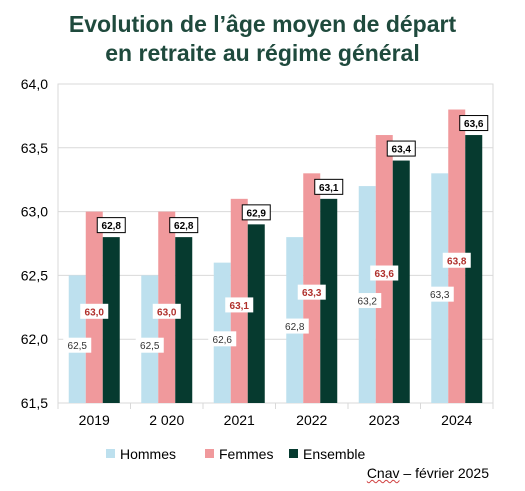 The width and height of the screenshot is (525, 491). I want to click on x-tick-label: 2022, so click(311, 420).